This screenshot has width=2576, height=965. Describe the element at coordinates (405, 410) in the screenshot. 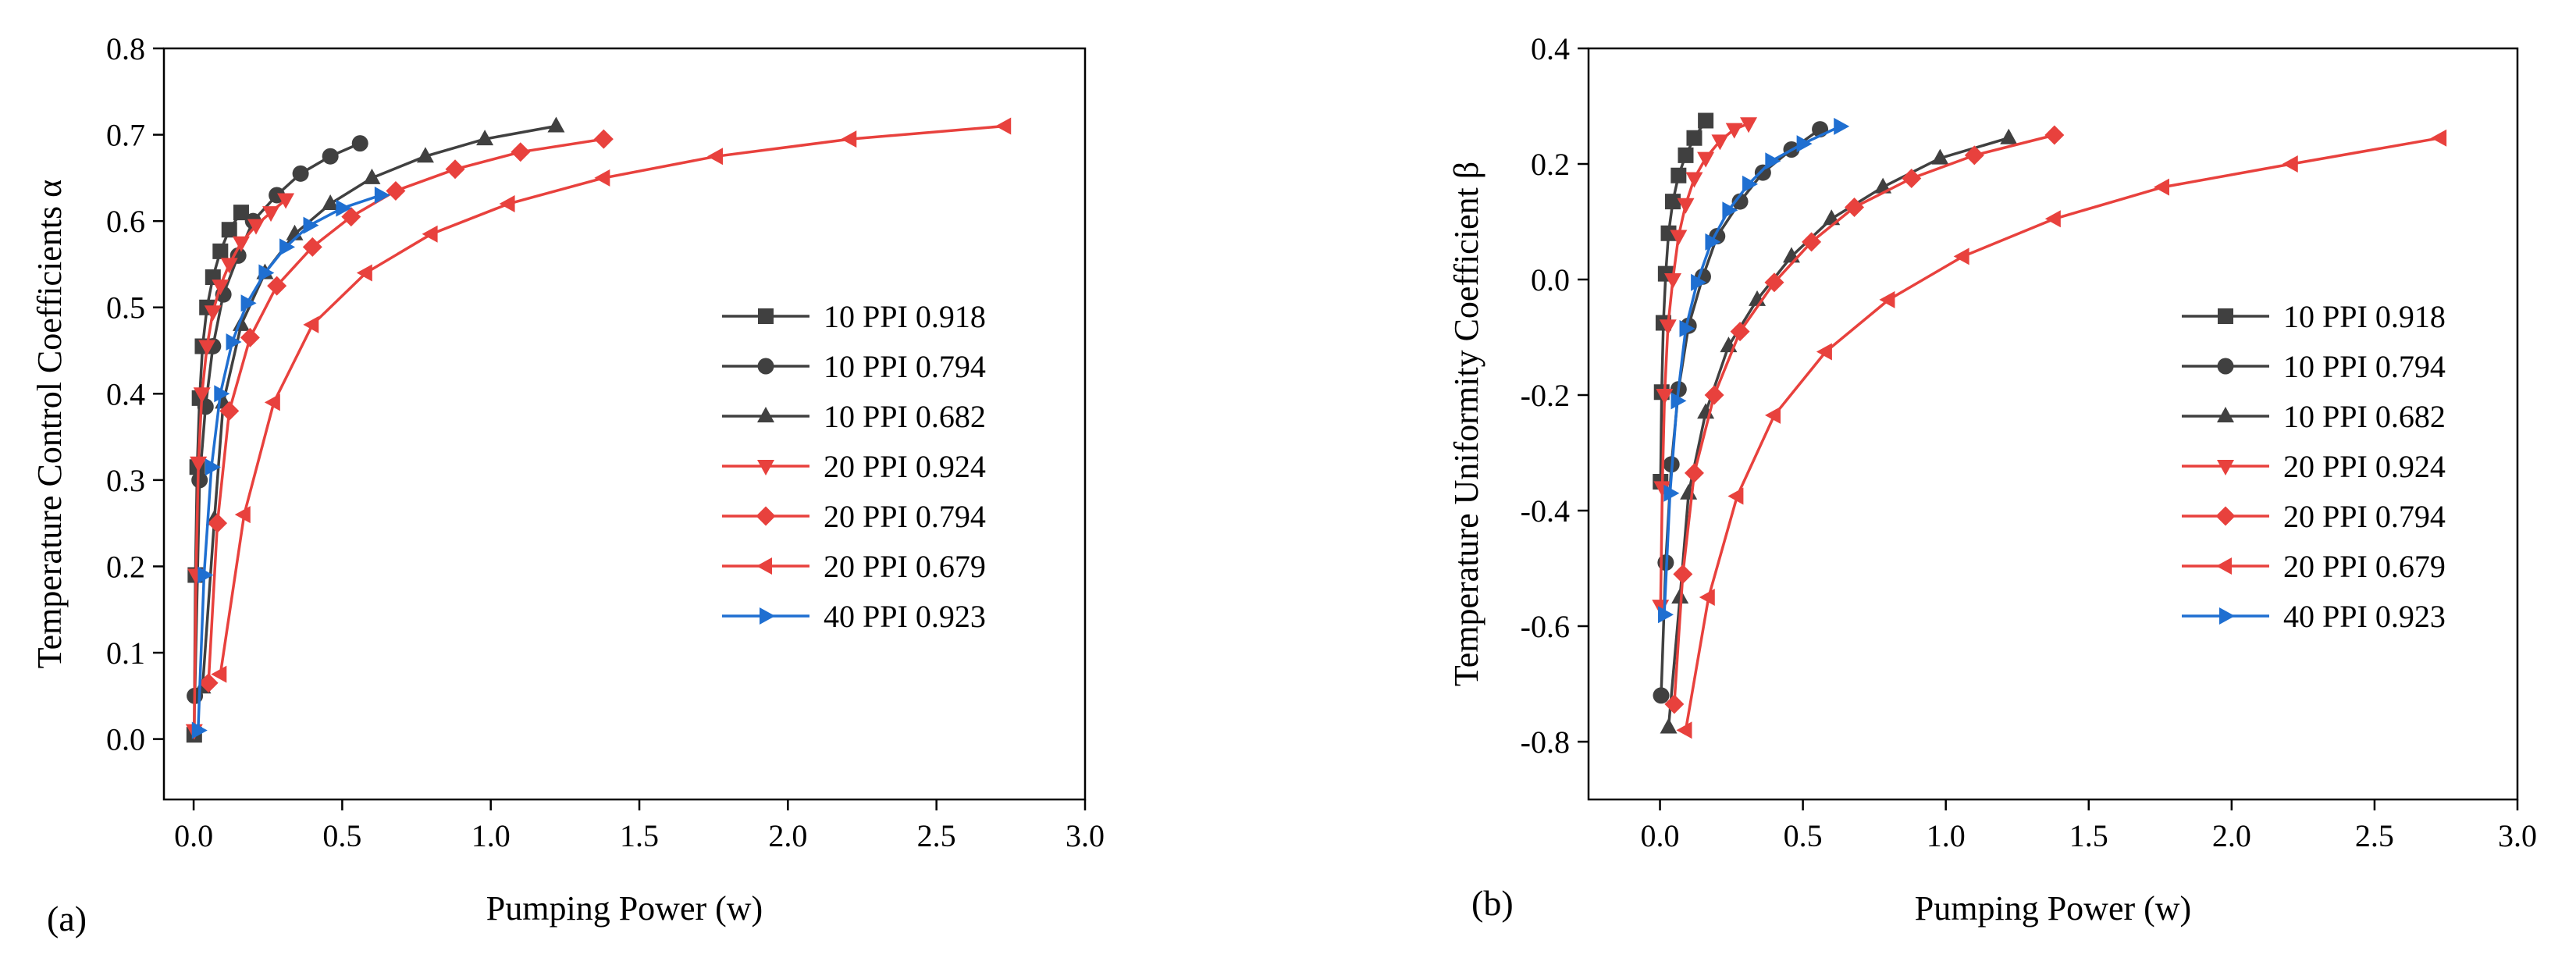

I see `series-4-line` at that location.